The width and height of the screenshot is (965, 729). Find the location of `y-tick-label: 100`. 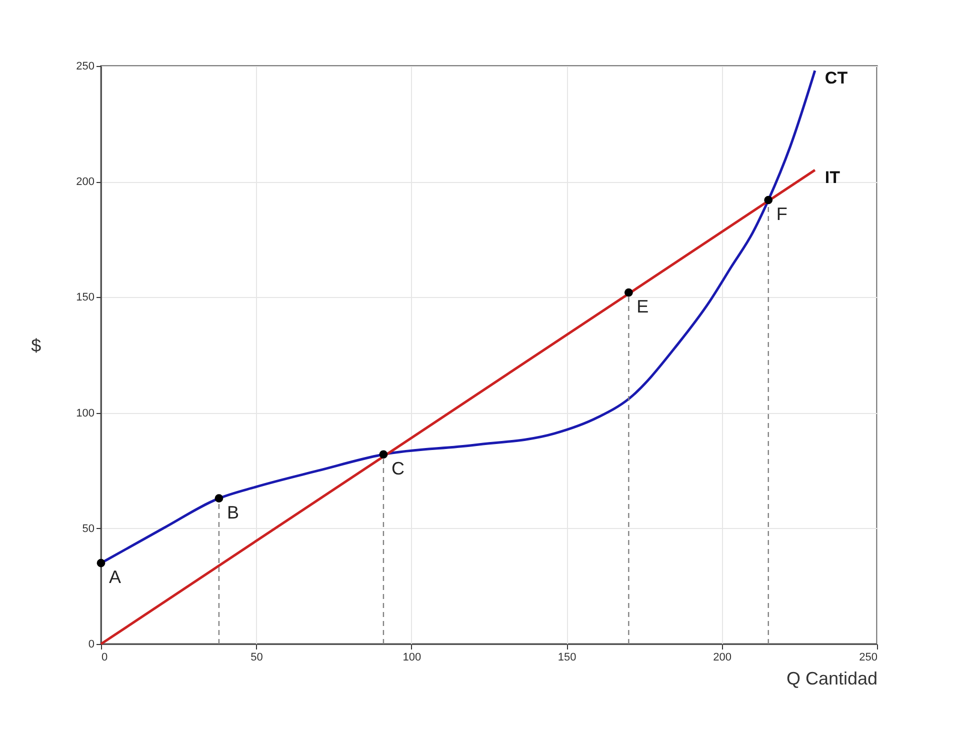

y-tick-label: 100 is located at coordinates (85, 413).